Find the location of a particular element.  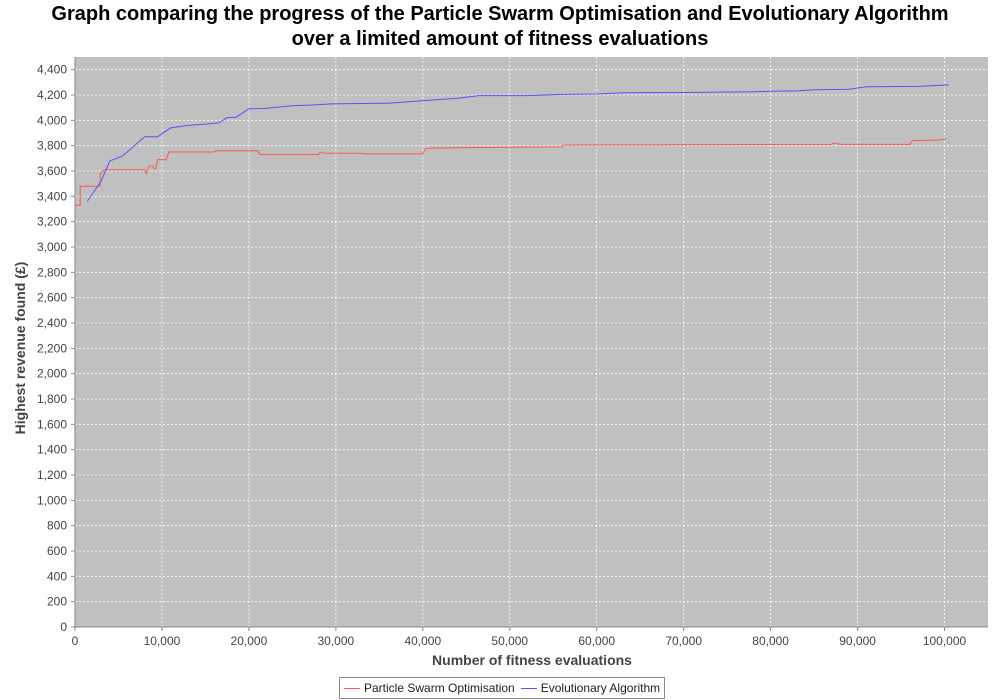

y-tick-label: 1,800 is located at coordinates (52, 399).